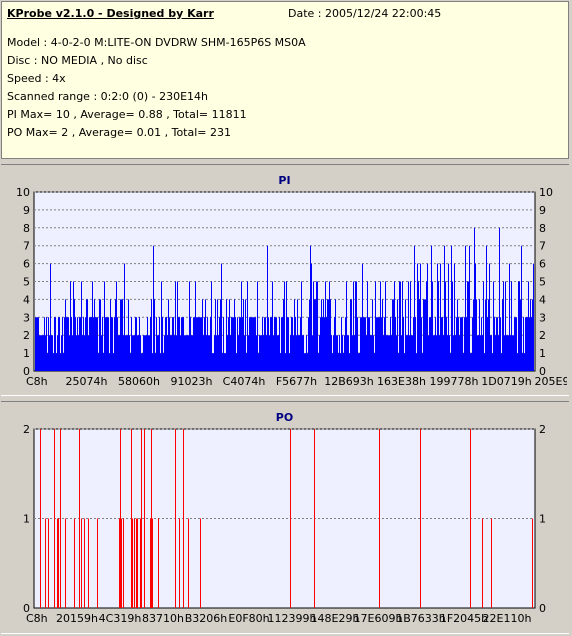  What do you see at coordinates (120, 618) in the screenshot?
I see `po-xtick-label: 4C319h` at bounding box center [120, 618].